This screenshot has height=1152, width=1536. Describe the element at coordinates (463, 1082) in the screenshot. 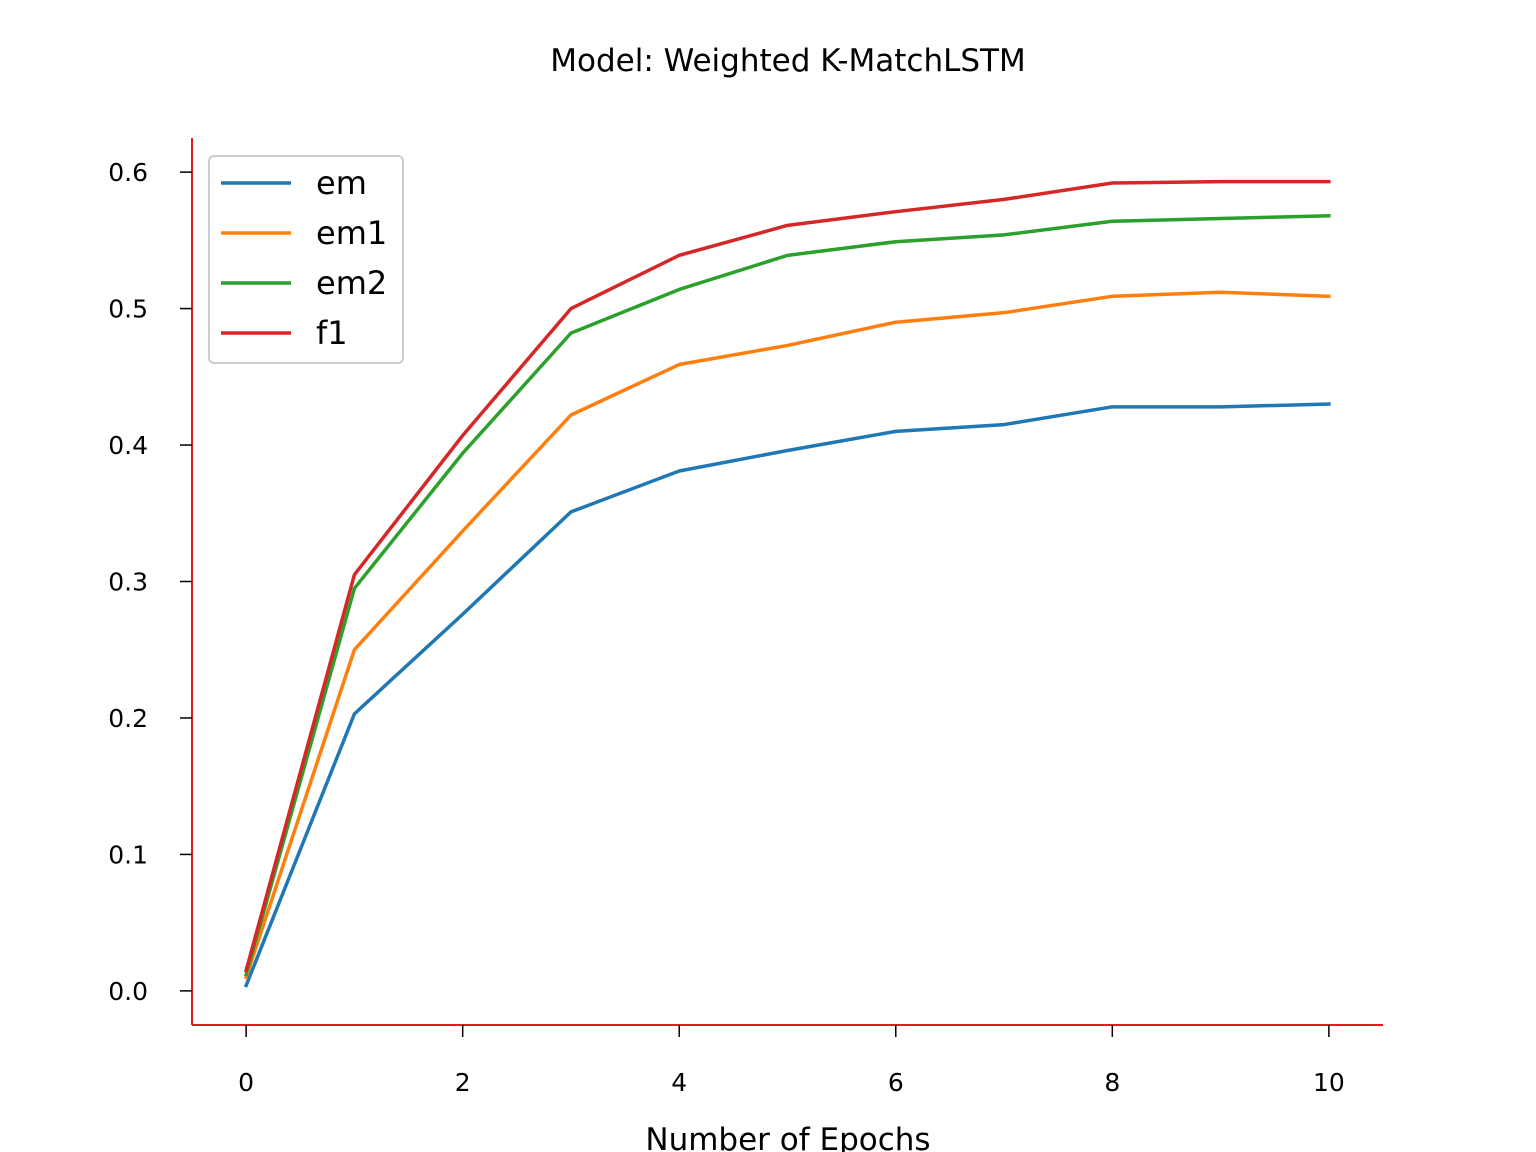

I see `x-tick-label: 2` at that location.